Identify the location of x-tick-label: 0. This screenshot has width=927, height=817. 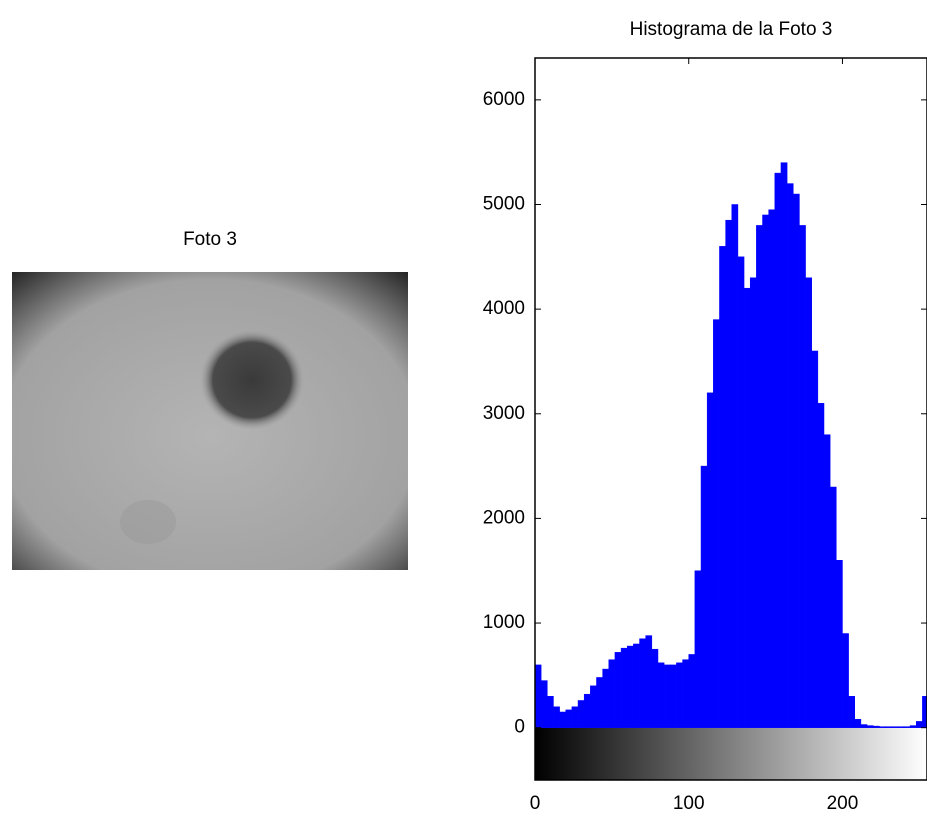
(535, 803).